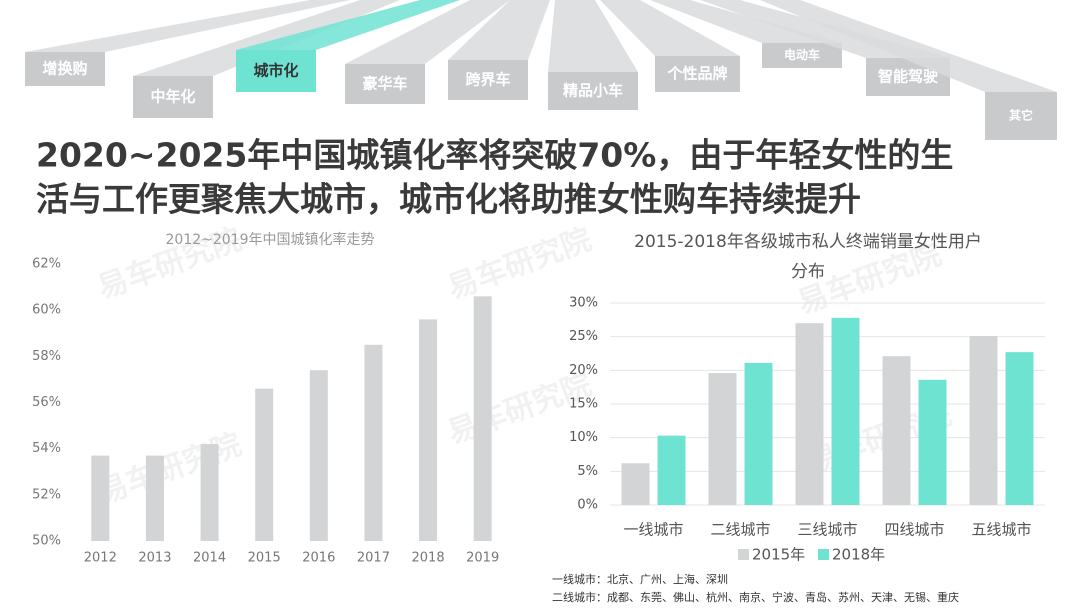  What do you see at coordinates (808, 272) in the screenshot?
I see `chart-title: 分布` at bounding box center [808, 272].